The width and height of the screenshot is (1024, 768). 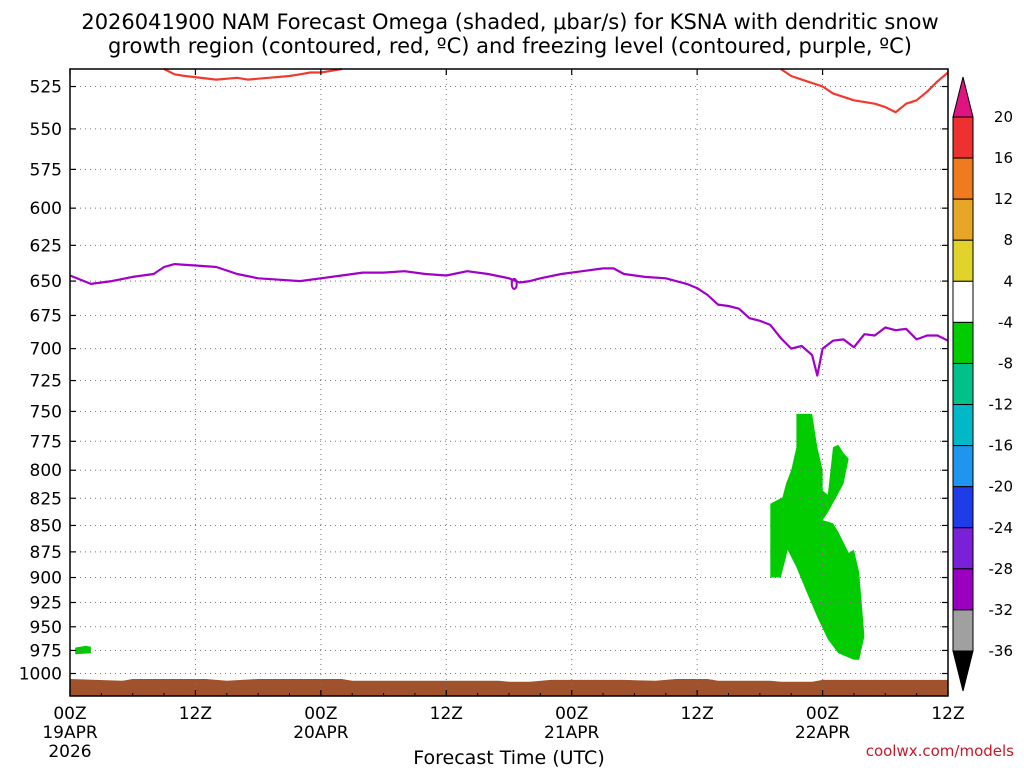 What do you see at coordinates (1001, 446) in the screenshot?
I see `colorbar-label: -16` at bounding box center [1001, 446].